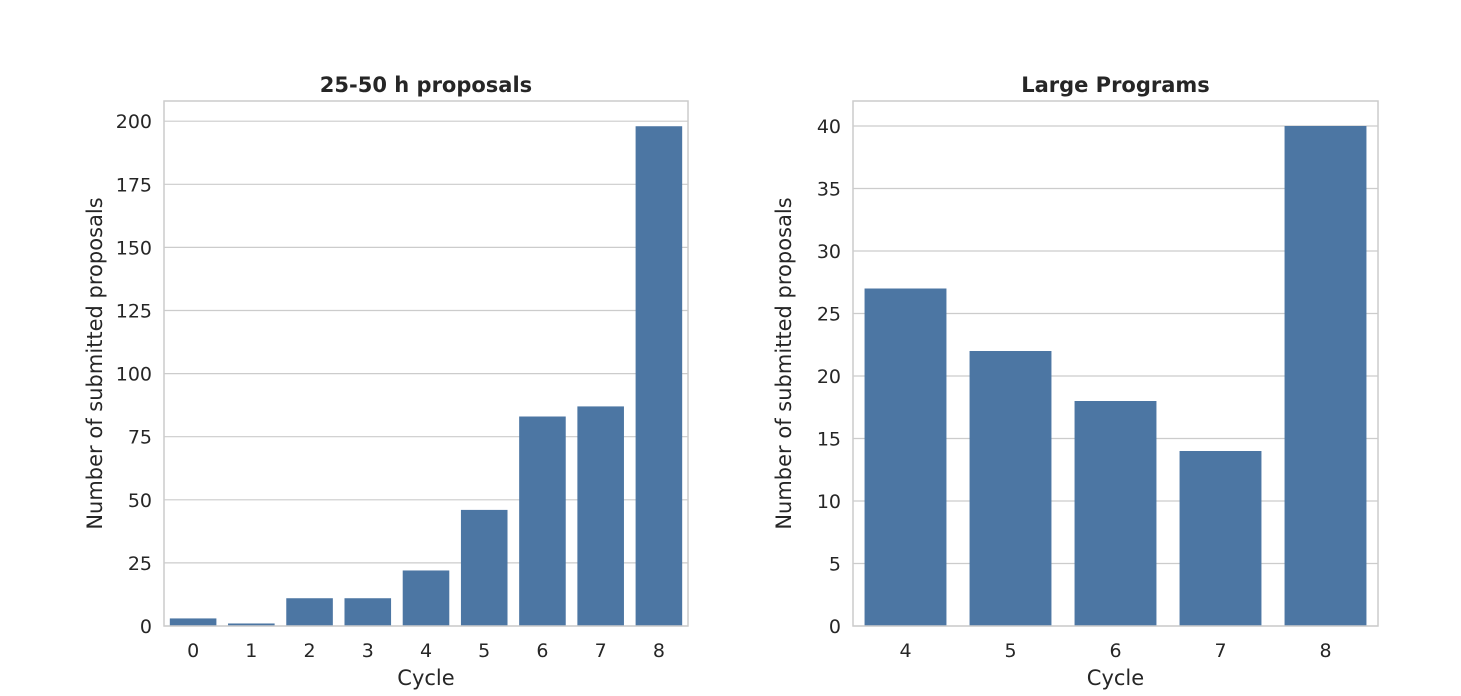 The width and height of the screenshot is (1461, 696). Describe the element at coordinates (829, 190) in the screenshot. I see `y-tick-label: 35` at that location.